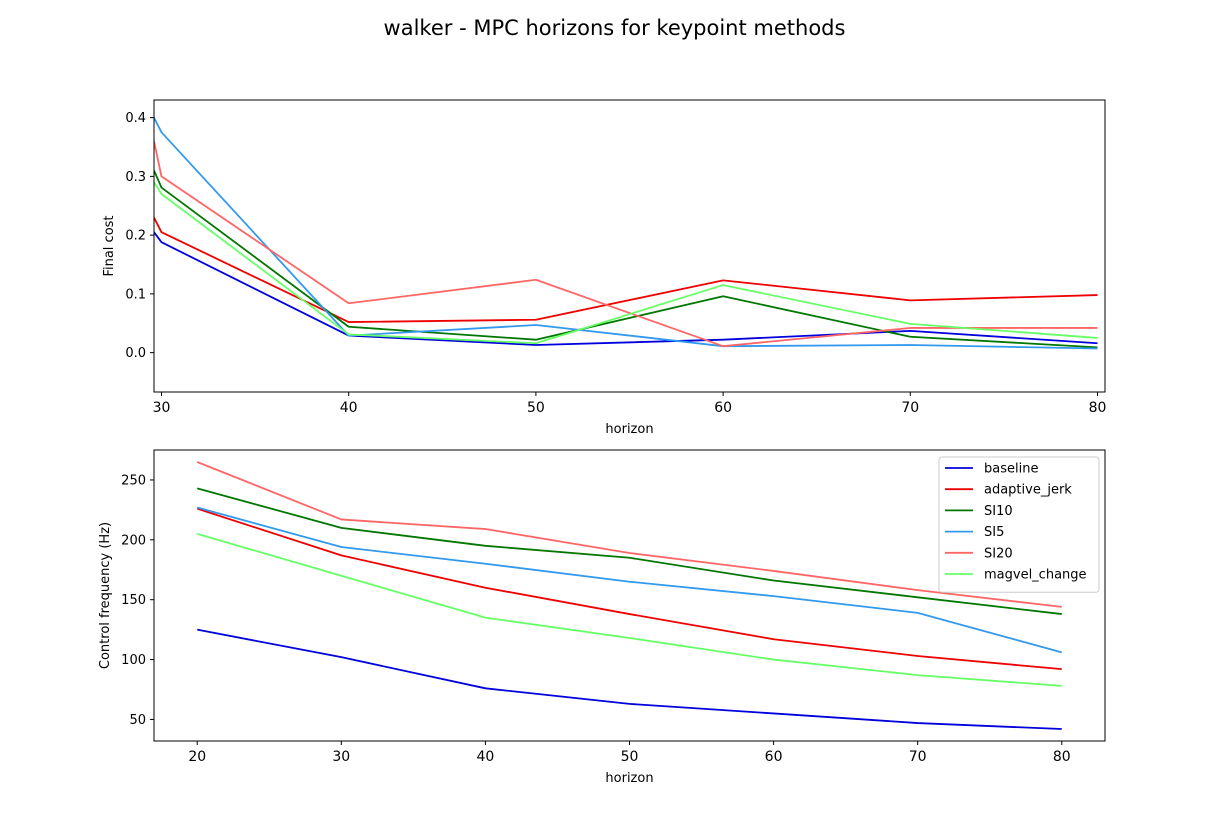 Image resolution: width=1229 pixels, height=833 pixels. What do you see at coordinates (135, 353) in the screenshot?
I see `y-tick-label: 0.0` at bounding box center [135, 353].